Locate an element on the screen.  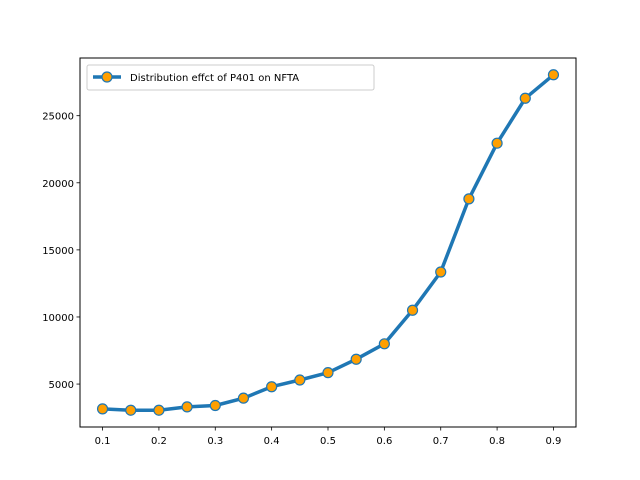
y-axis-ticks: 5000 10000 15000 20000 25000 is located at coordinates (61, 251).